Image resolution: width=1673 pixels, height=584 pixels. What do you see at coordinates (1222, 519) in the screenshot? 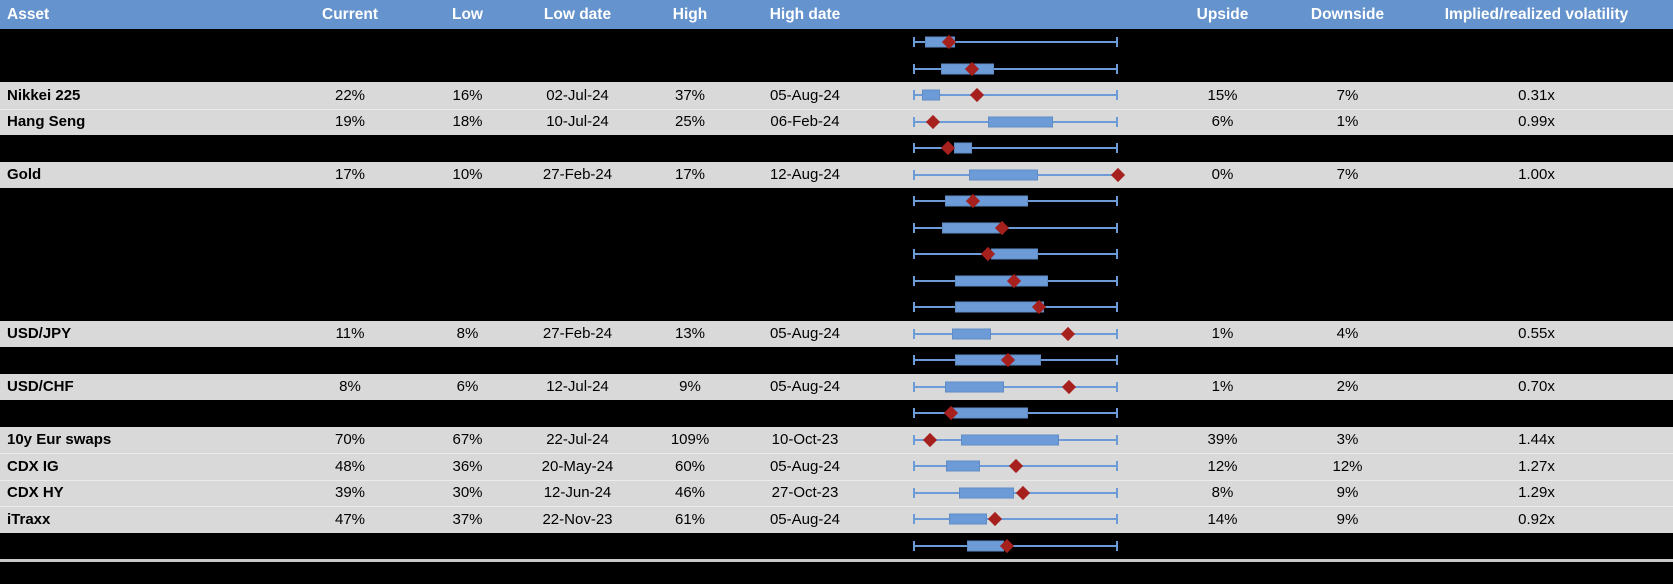
I see `cell-upside: 14%` at bounding box center [1222, 519].